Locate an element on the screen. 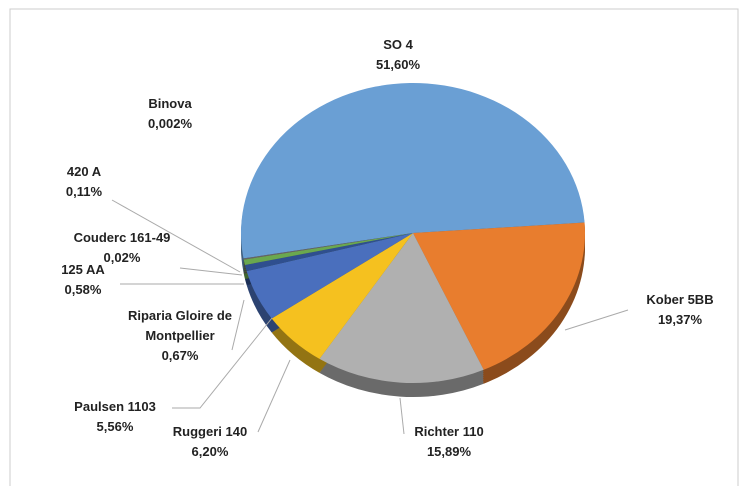 The image size is (748, 486). slice-label: 125 AA 0,58% is located at coordinates (83, 280).